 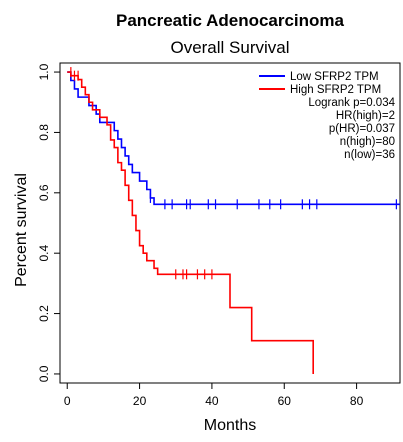 I want to click on x-tick-label: 60, so click(x=285, y=401).